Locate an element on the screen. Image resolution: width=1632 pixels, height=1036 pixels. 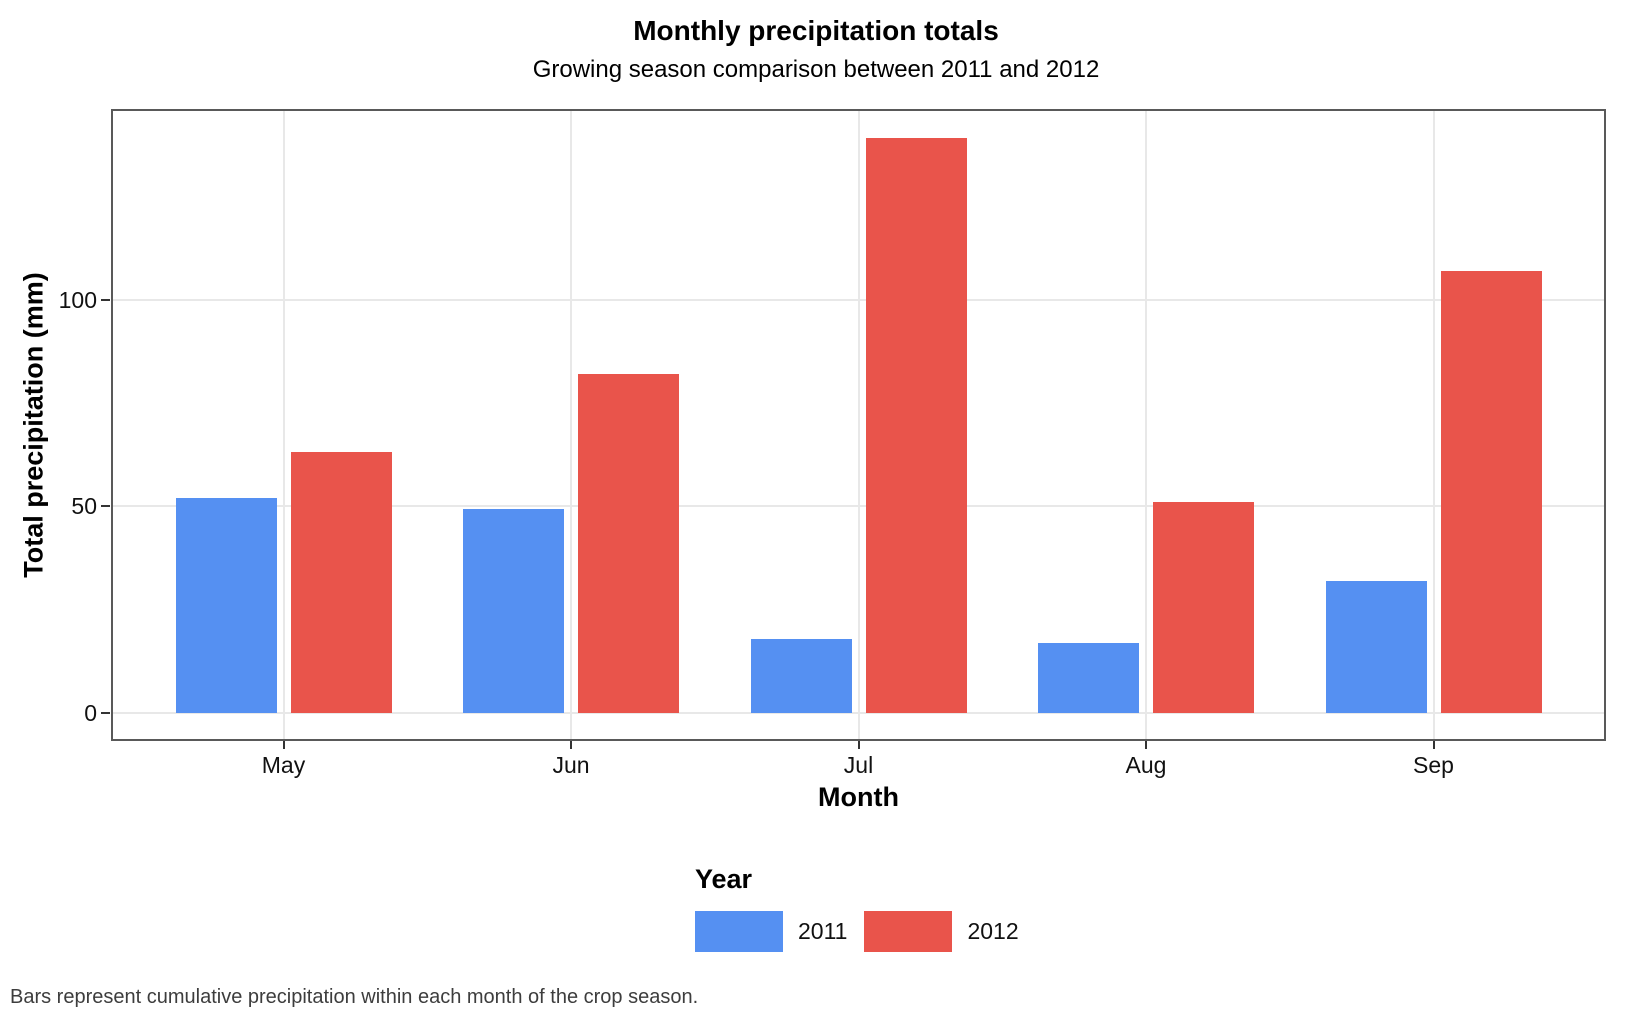
legend-title: Year is located at coordinates (724, 879).